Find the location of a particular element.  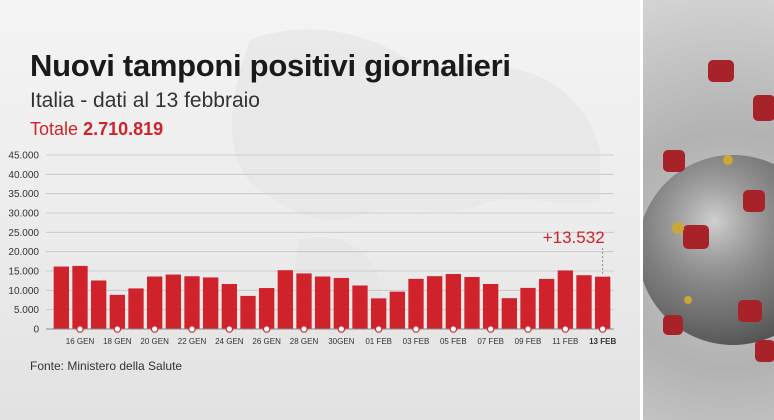

bar-30-gen is located at coordinates (341, 303).